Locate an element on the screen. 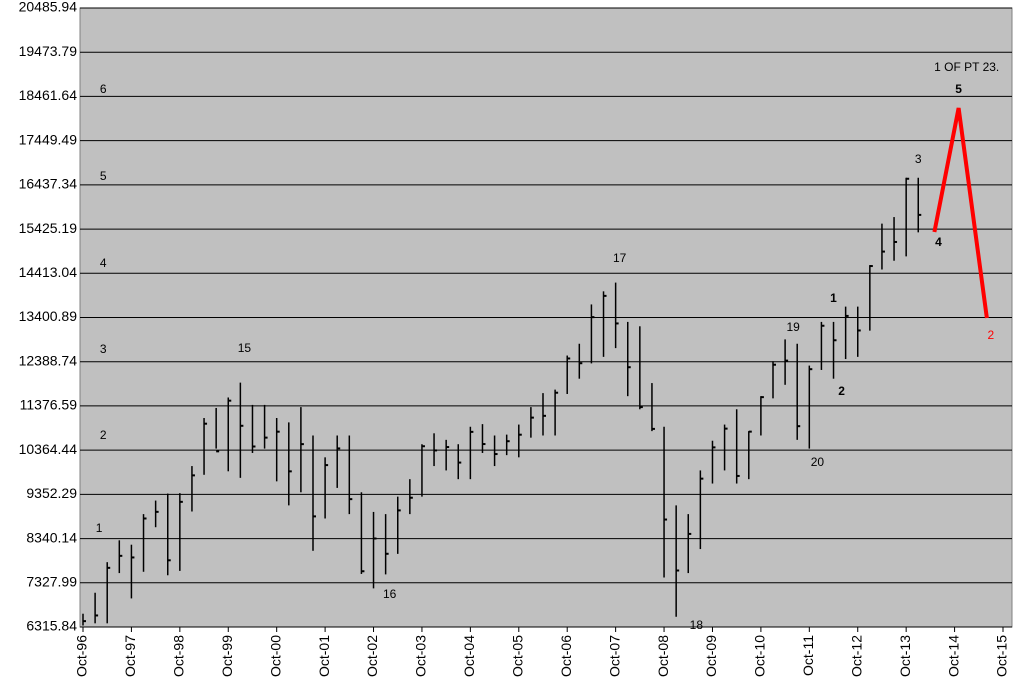 The image size is (1013, 696). y-tick-label: 15425.19 is located at coordinates (48, 228).